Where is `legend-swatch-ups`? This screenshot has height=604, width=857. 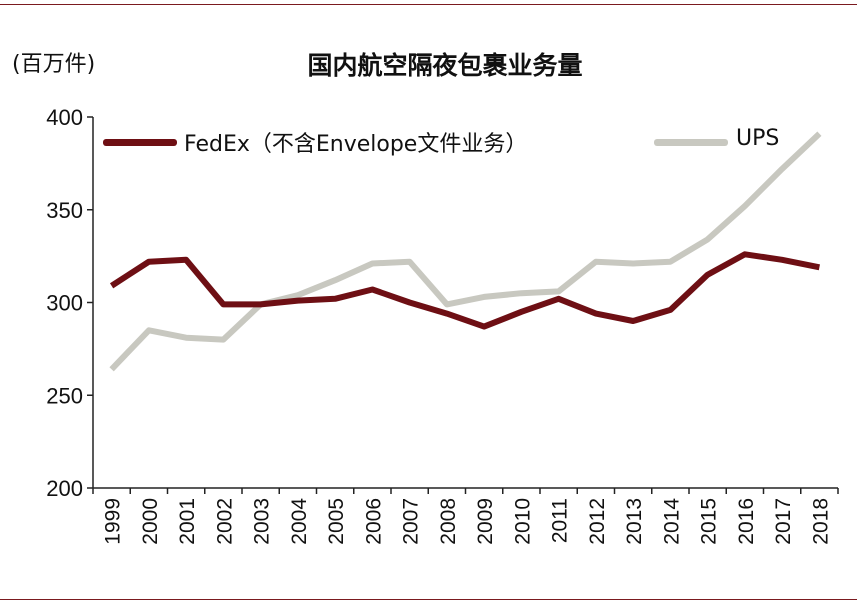
legend-swatch-ups is located at coordinates (691, 142).